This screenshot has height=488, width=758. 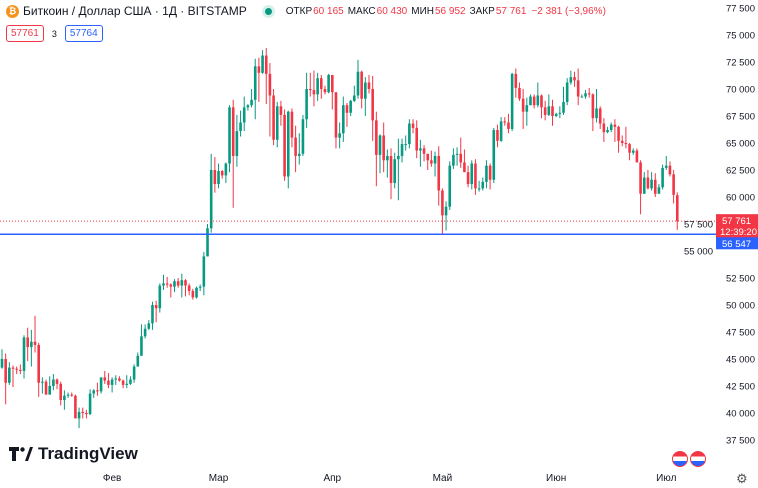 What do you see at coordinates (377, 11) in the screenshot?
I see `high-value: МАКС60 430` at bounding box center [377, 11].